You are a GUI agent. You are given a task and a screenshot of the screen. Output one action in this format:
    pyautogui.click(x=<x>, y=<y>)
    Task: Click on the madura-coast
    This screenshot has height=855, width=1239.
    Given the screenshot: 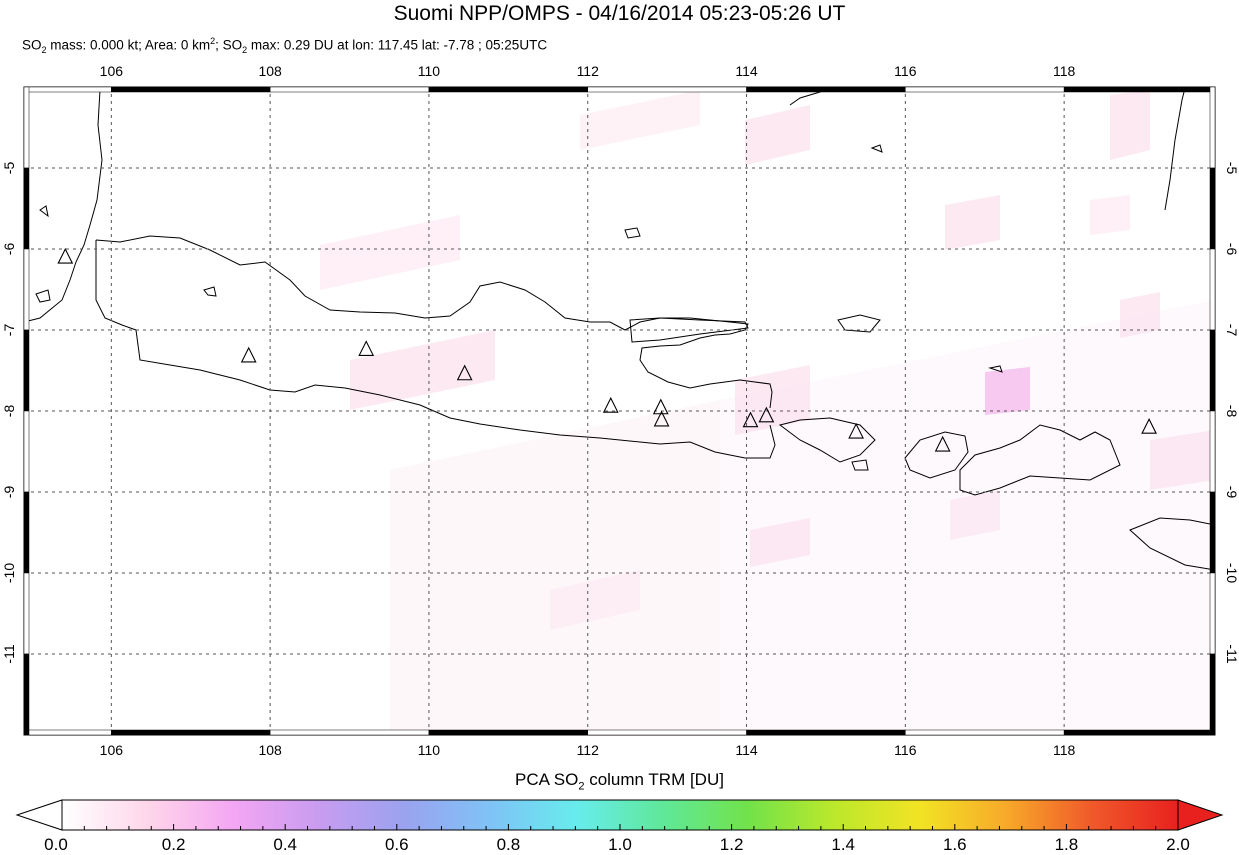 What is the action you would take?
    pyautogui.click(x=689, y=330)
    